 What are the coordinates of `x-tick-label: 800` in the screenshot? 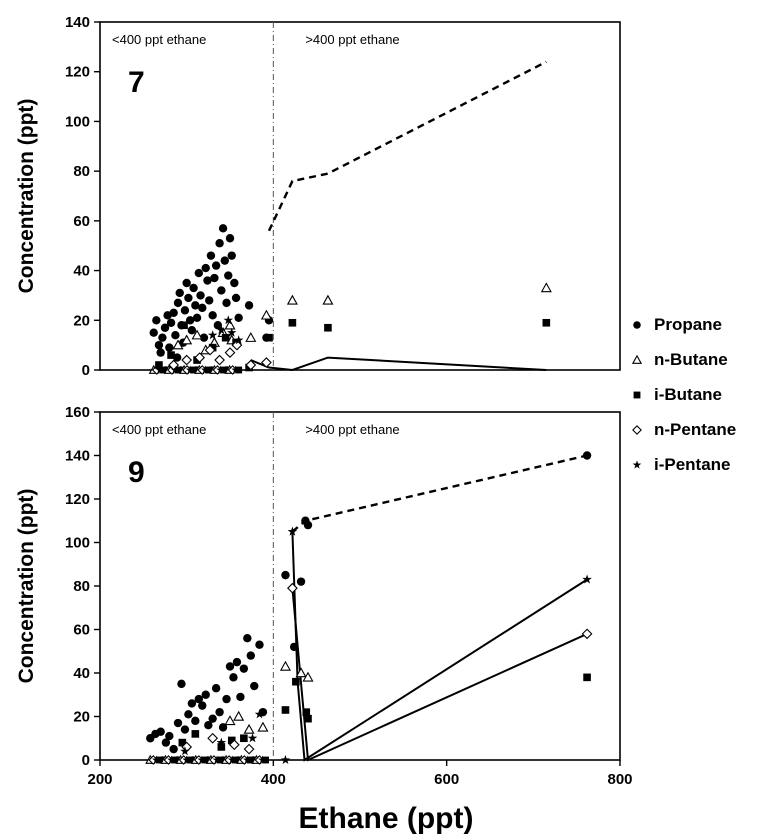 It's located at (619, 779).